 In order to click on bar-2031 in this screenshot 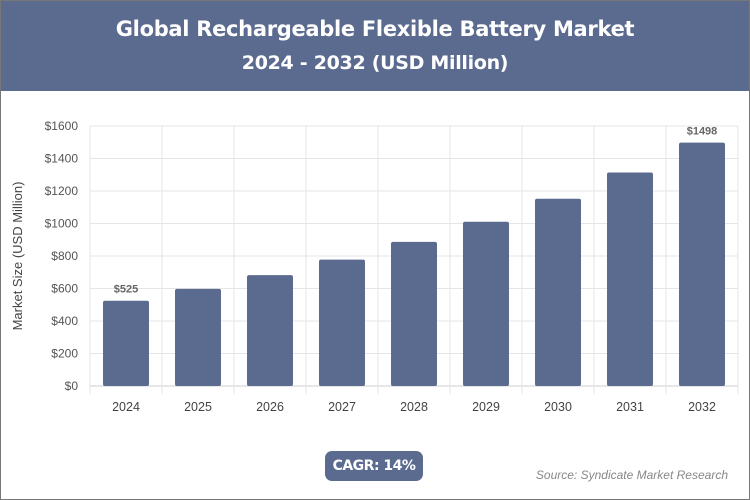, I will do `click(630, 279)`.